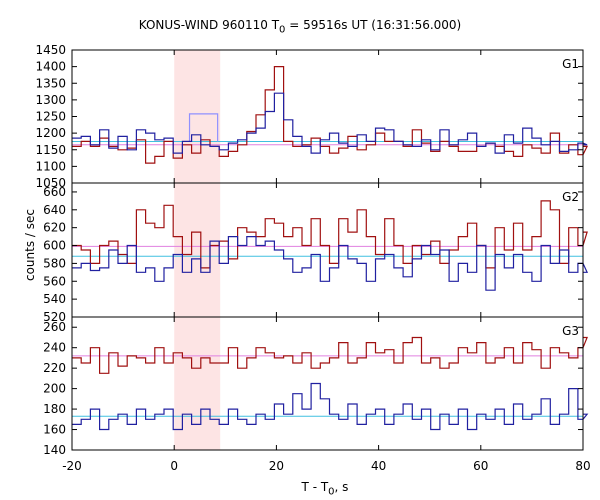 The image size is (600, 500). What do you see at coordinates (54, 348) in the screenshot?
I see `g3-ytick-label: 240` at bounding box center [54, 348].